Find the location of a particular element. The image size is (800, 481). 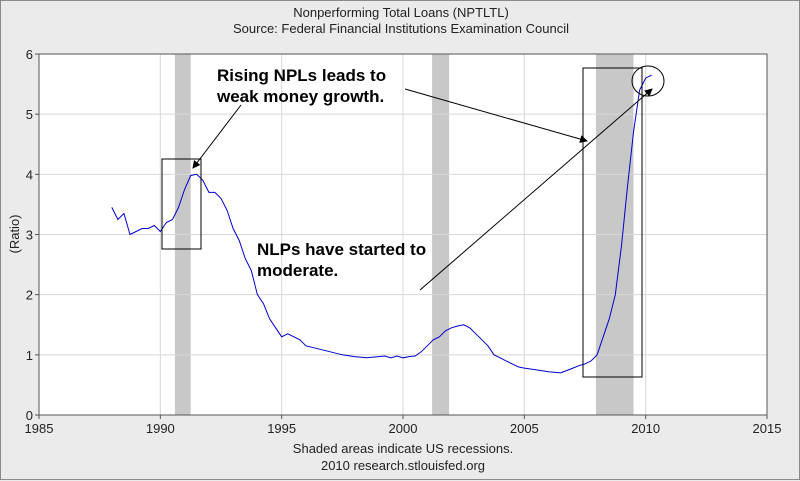

y-tick-label-1: 1 is located at coordinates (29, 355).